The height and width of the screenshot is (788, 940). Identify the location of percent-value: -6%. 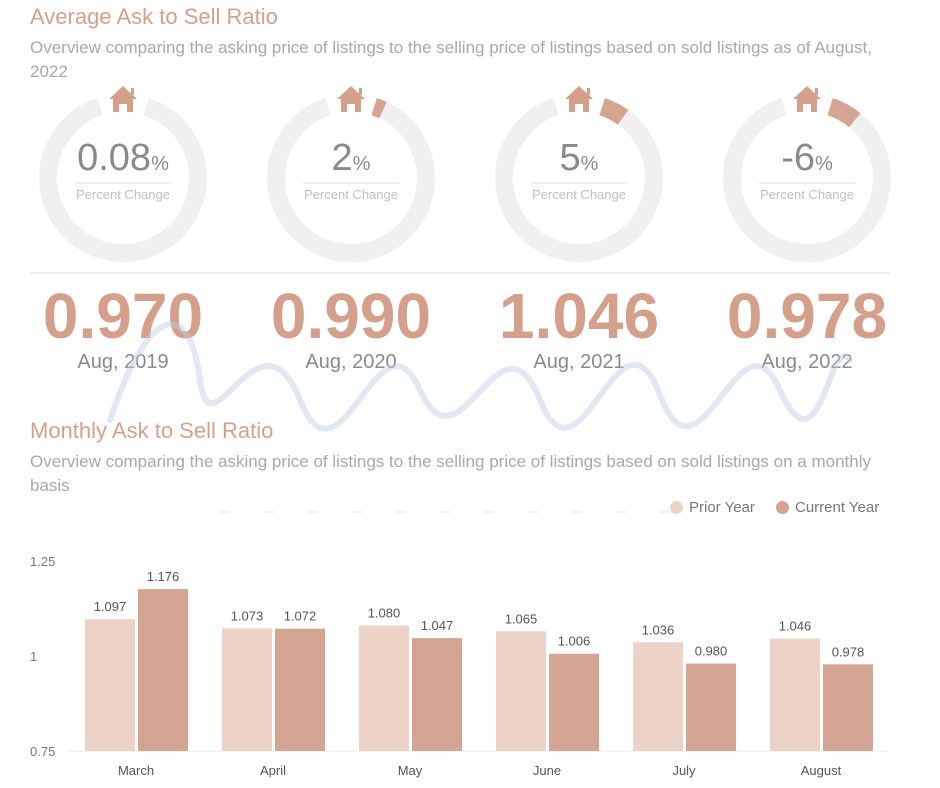
(807, 158).